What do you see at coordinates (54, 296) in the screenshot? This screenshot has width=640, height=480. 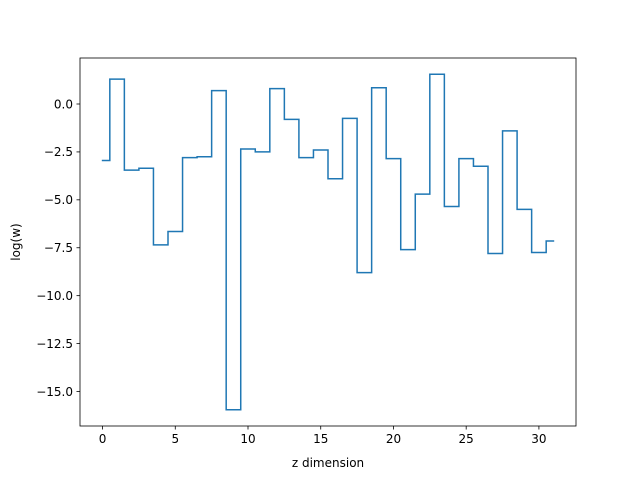 I see `y-tick-label: −10.0` at bounding box center [54, 296].